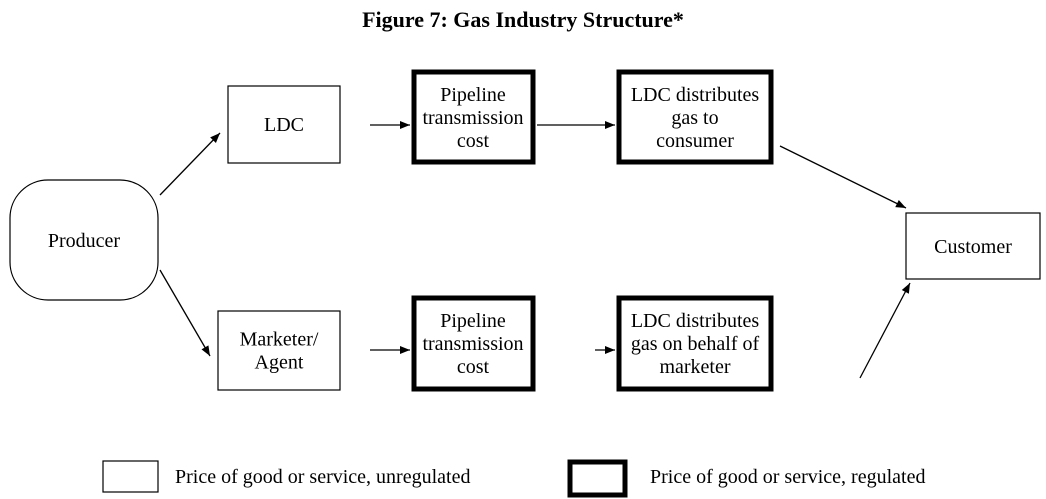 Image resolution: width=1046 pixels, height=499 pixels. What do you see at coordinates (695, 141) in the screenshot?
I see `node-label: consumer` at bounding box center [695, 141].